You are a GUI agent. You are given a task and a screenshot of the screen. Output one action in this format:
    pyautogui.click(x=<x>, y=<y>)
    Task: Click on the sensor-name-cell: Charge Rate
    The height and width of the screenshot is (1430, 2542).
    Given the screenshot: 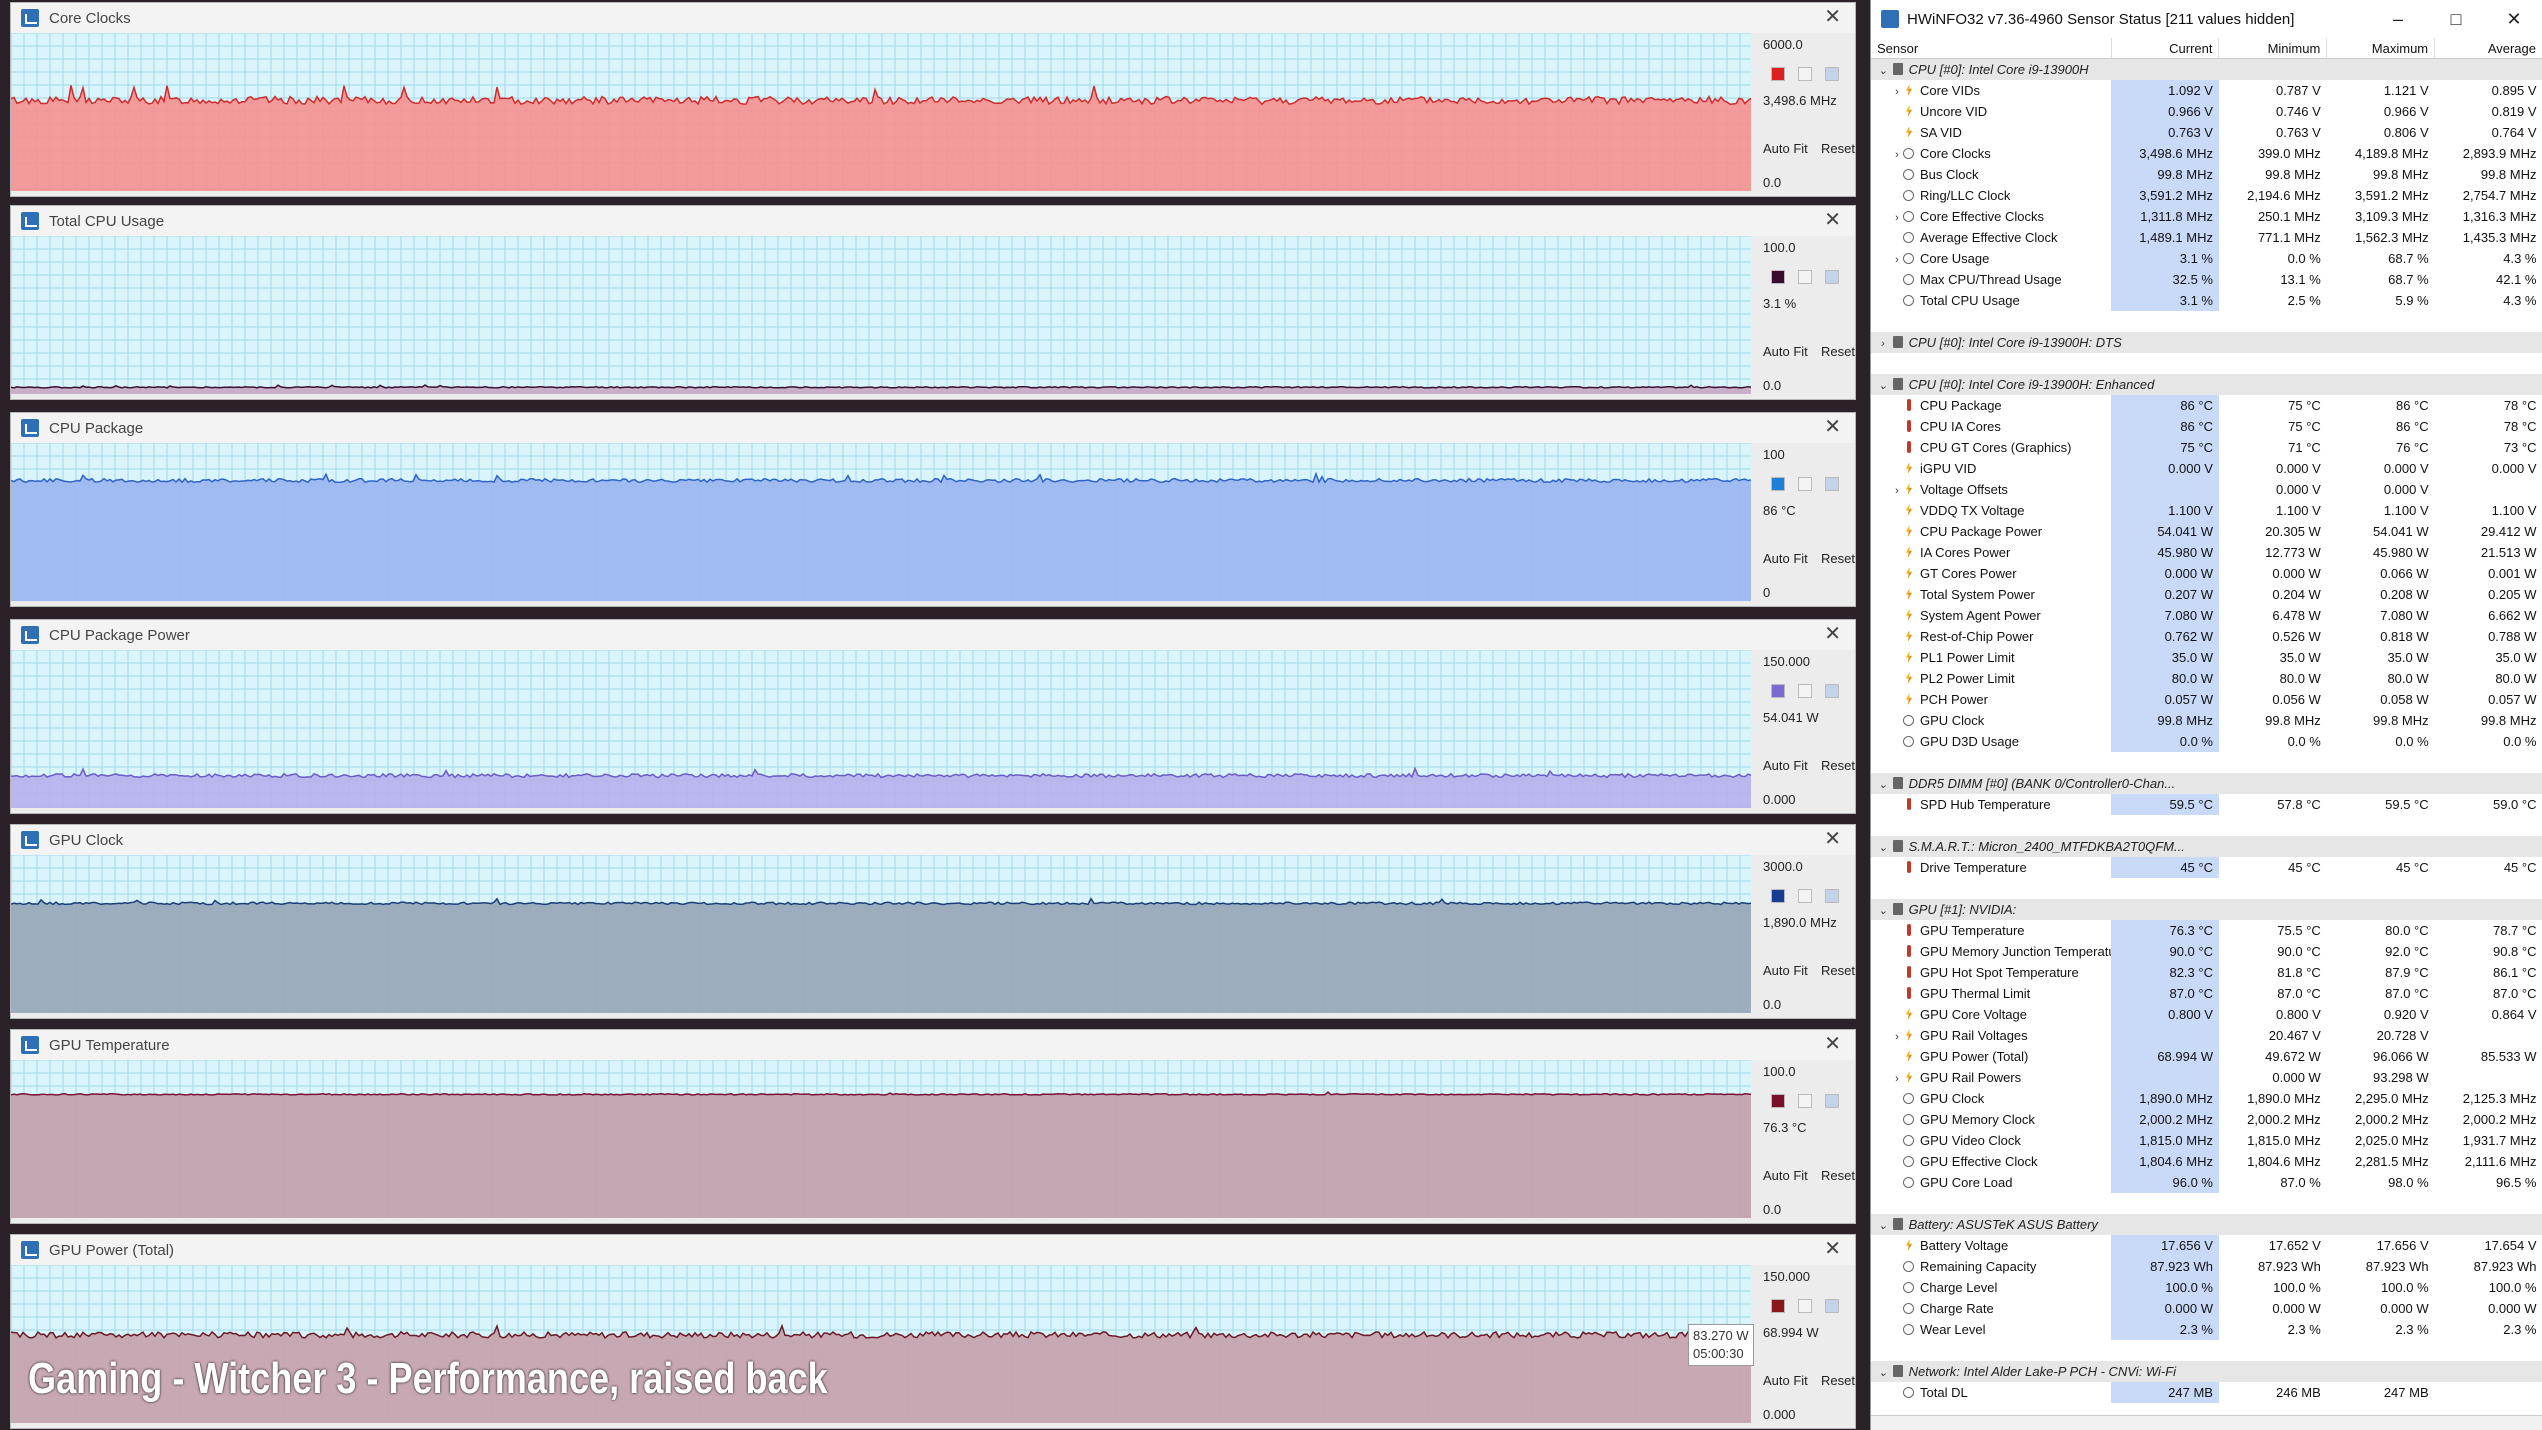 What is the action you would take?
    pyautogui.click(x=1991, y=1308)
    